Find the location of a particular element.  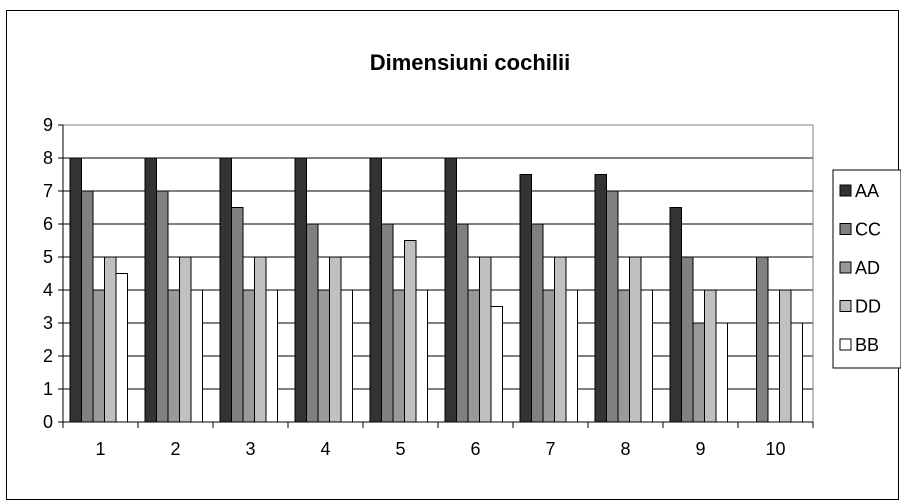

x-tick-label: 5 is located at coordinates (400, 449).